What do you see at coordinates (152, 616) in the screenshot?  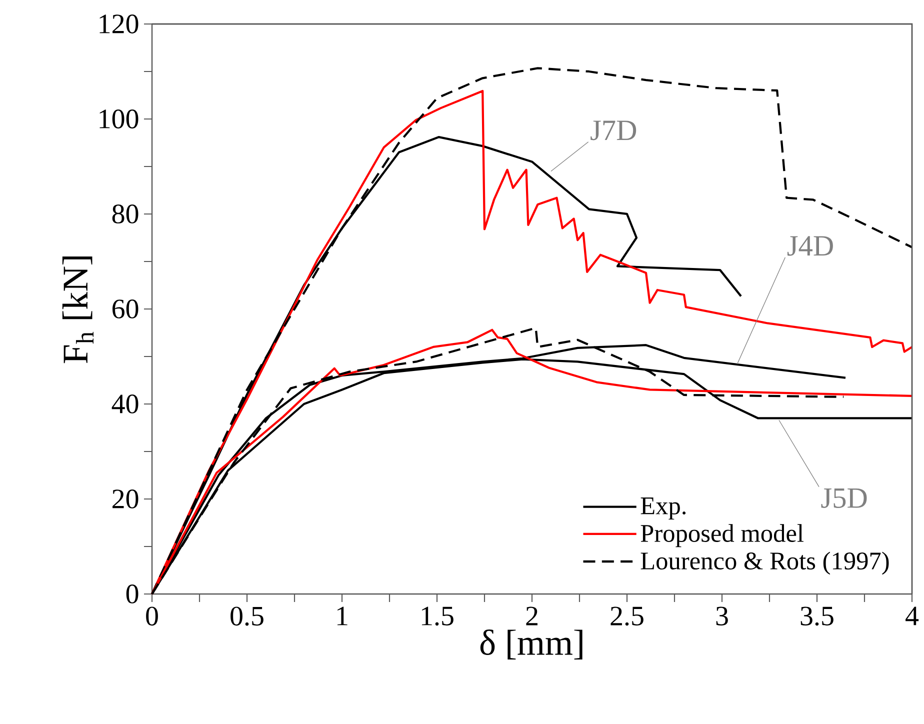 I see `x-tick-label: 0` at bounding box center [152, 616].